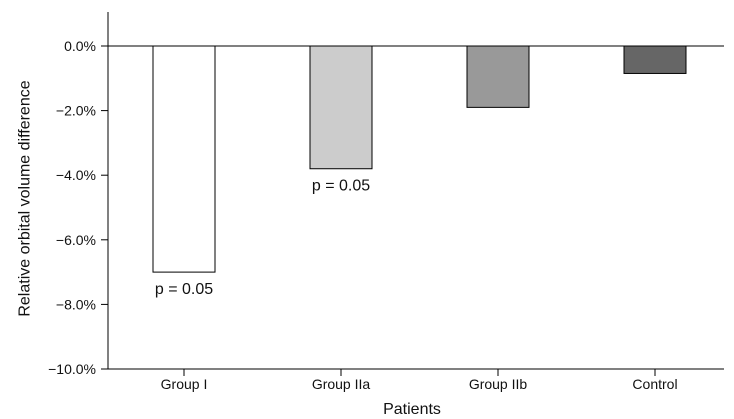  Describe the element at coordinates (655, 59) in the screenshot. I see `bar-control` at that location.